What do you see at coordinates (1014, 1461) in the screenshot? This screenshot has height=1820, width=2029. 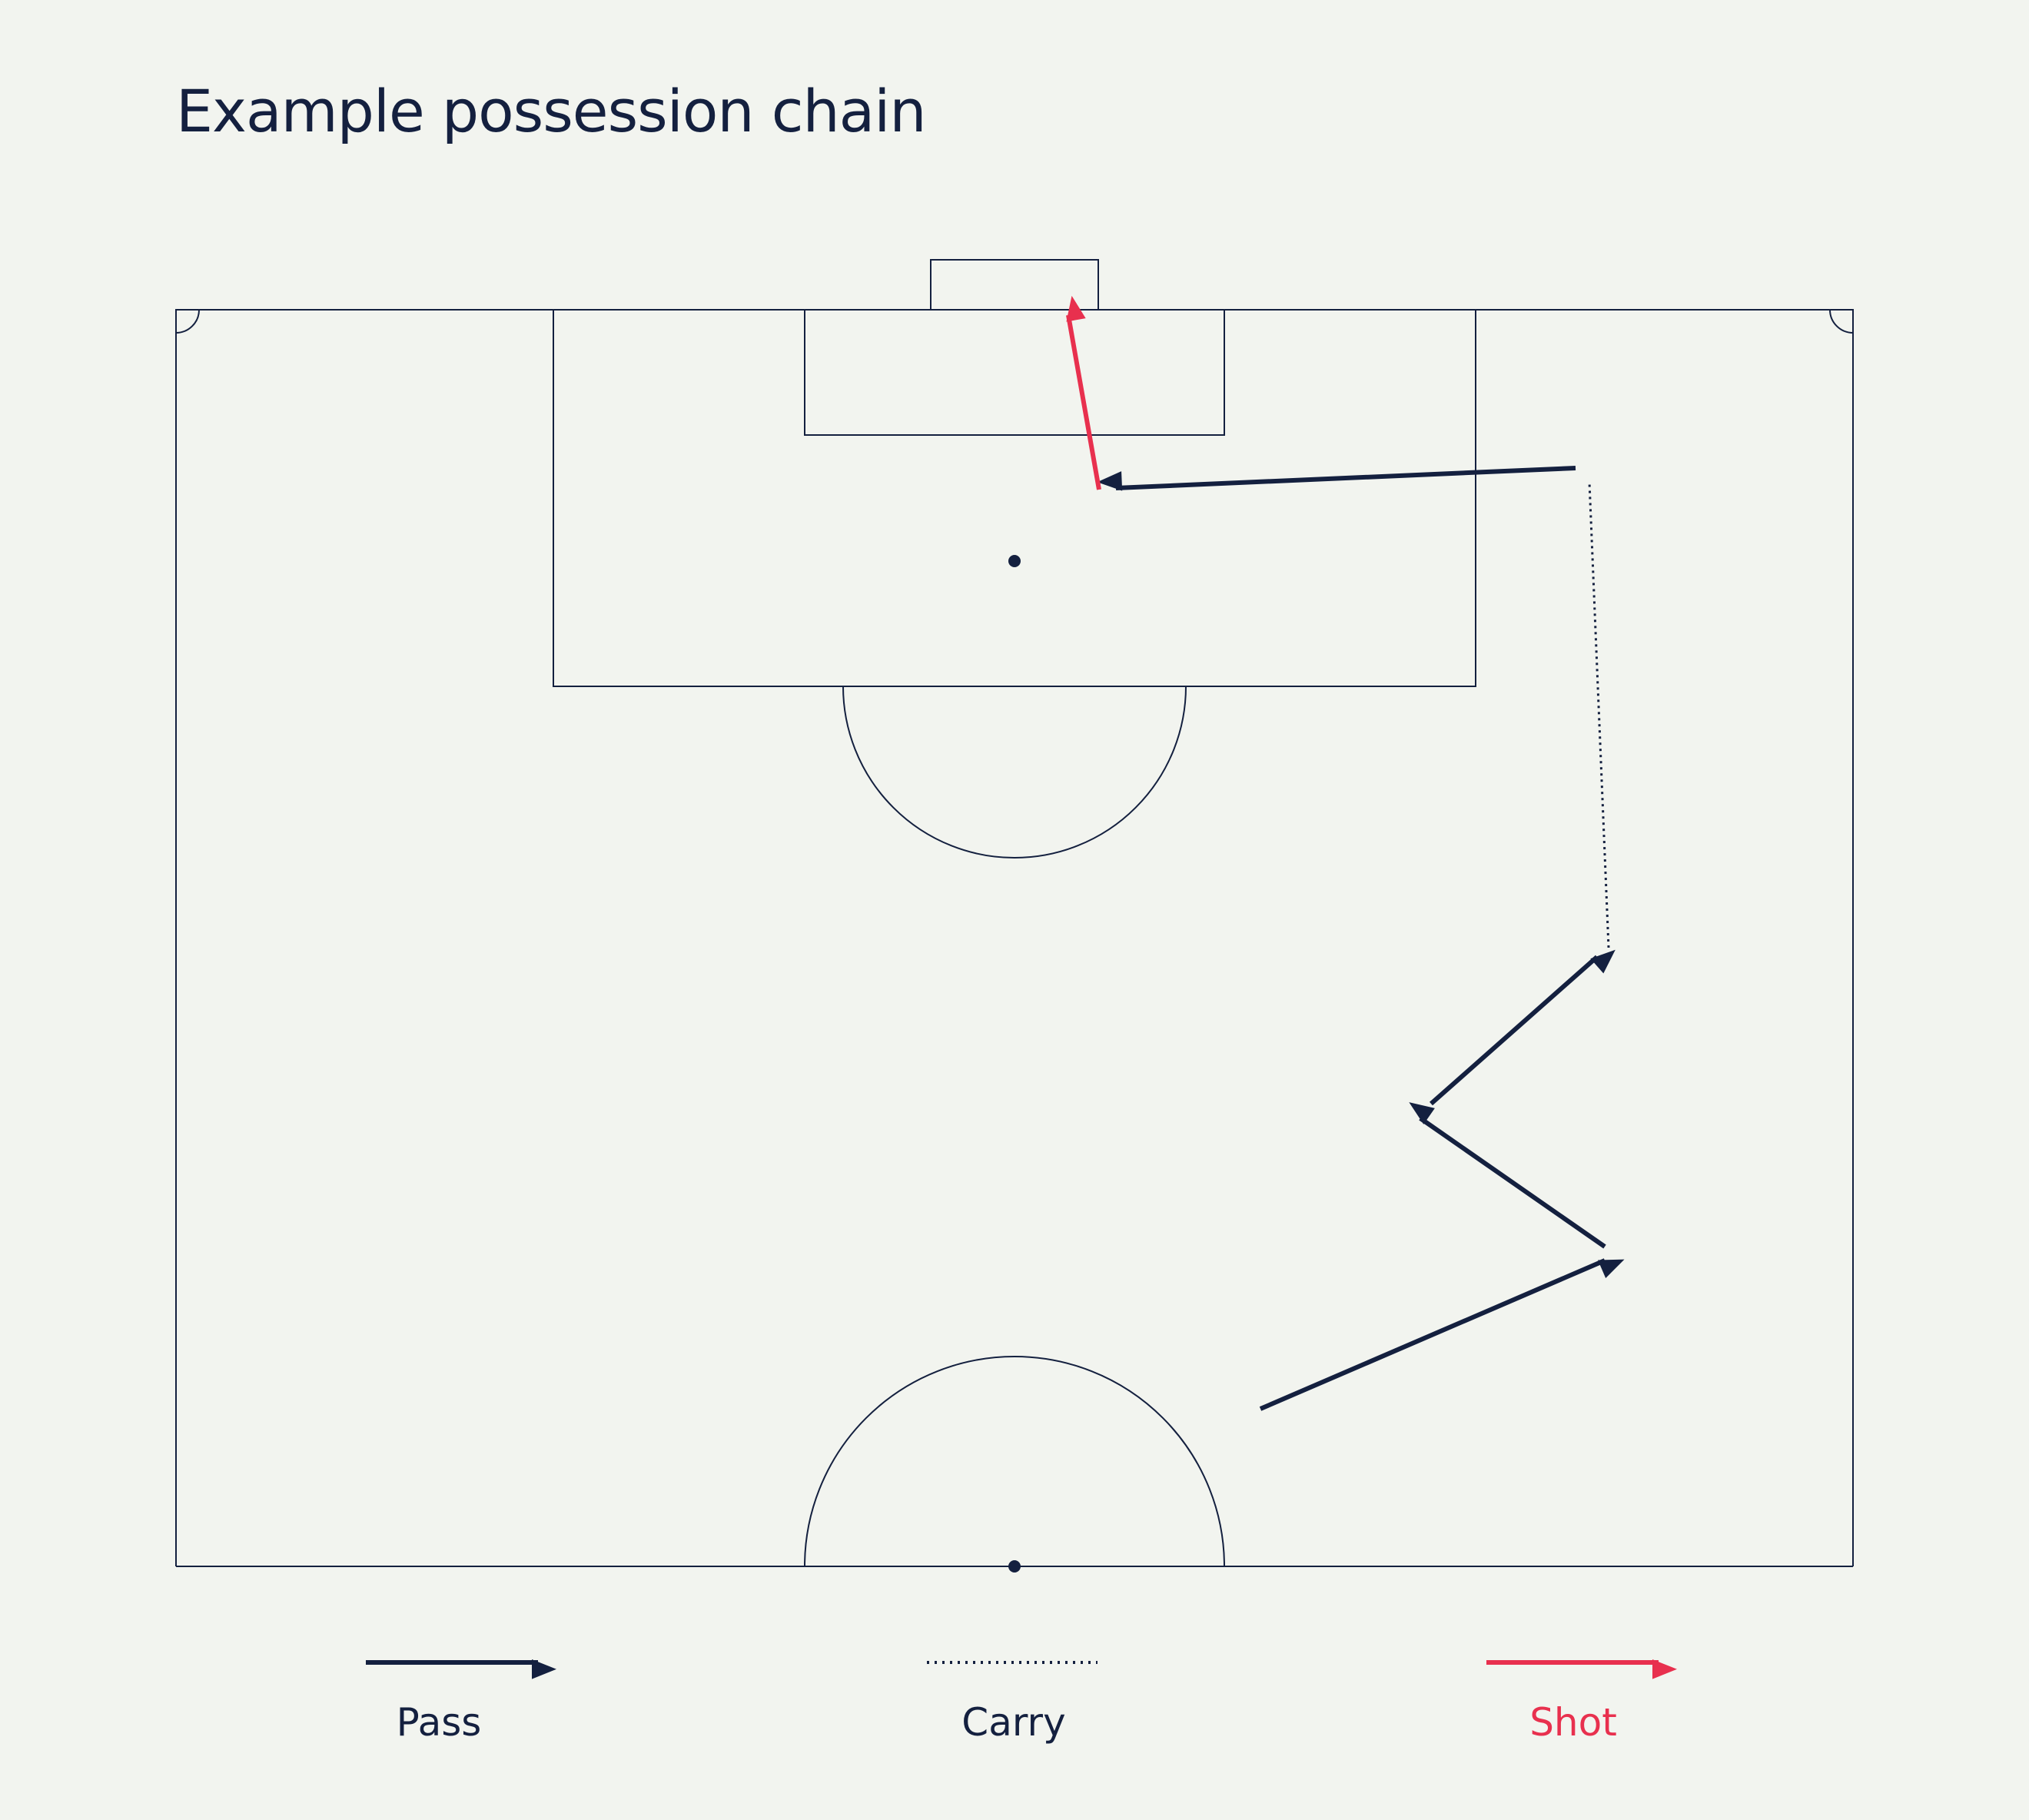 I see `centre-circle` at bounding box center [1014, 1461].